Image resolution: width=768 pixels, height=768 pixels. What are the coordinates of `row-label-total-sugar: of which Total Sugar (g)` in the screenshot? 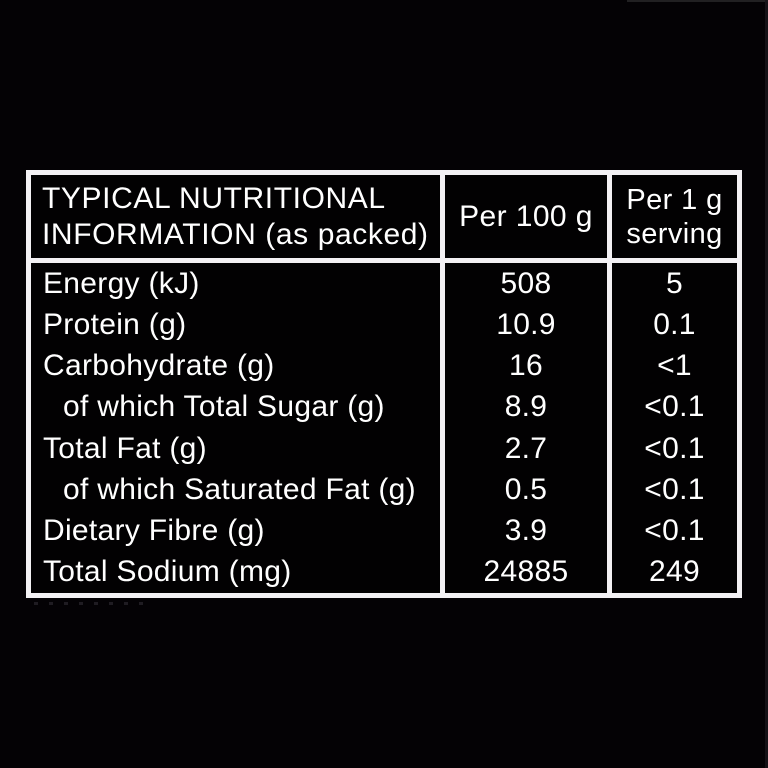 It's located at (224, 407).